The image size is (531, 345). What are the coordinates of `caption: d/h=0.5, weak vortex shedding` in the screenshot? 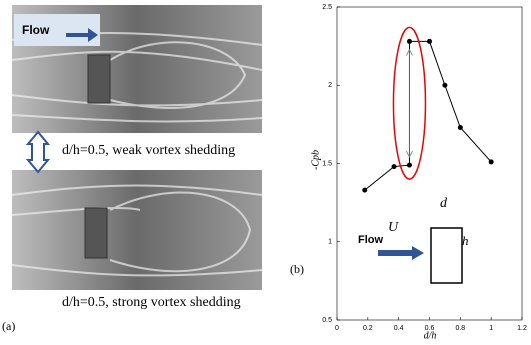 It's located at (148, 150).